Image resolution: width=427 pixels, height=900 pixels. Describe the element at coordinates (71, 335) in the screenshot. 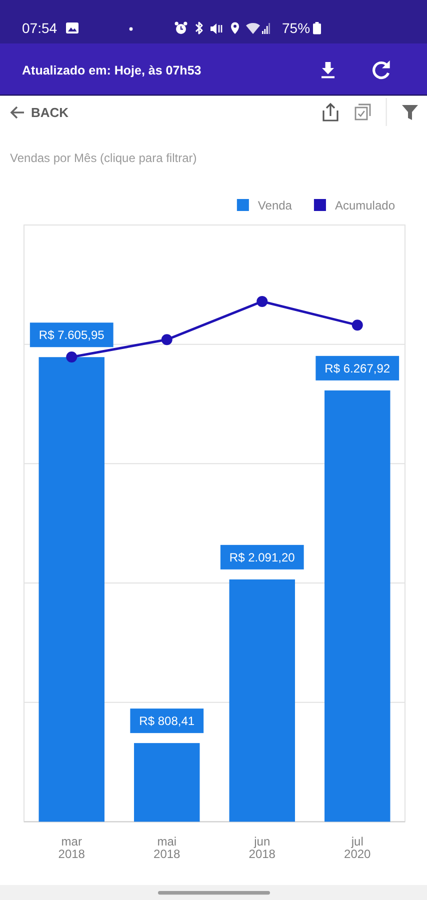

I see `data-label: R$ 7.605,95` at that location.